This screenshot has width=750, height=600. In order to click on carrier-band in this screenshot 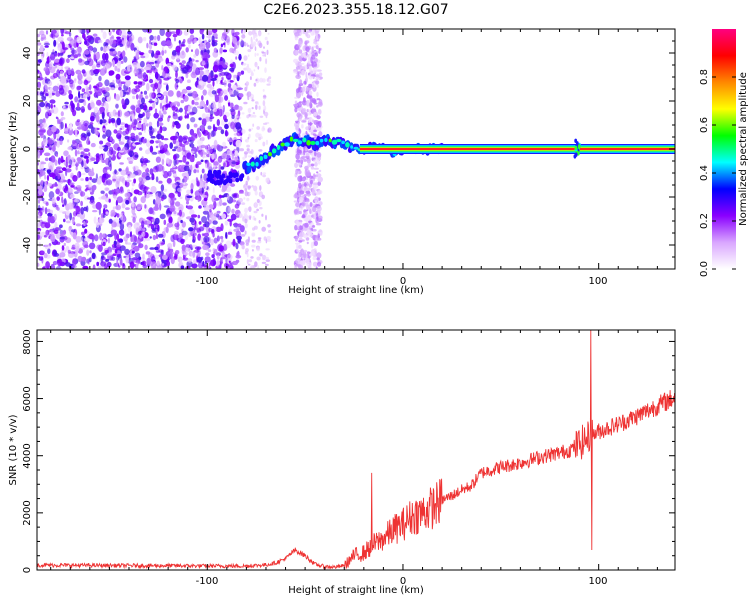, I will do `click(517, 149)`.